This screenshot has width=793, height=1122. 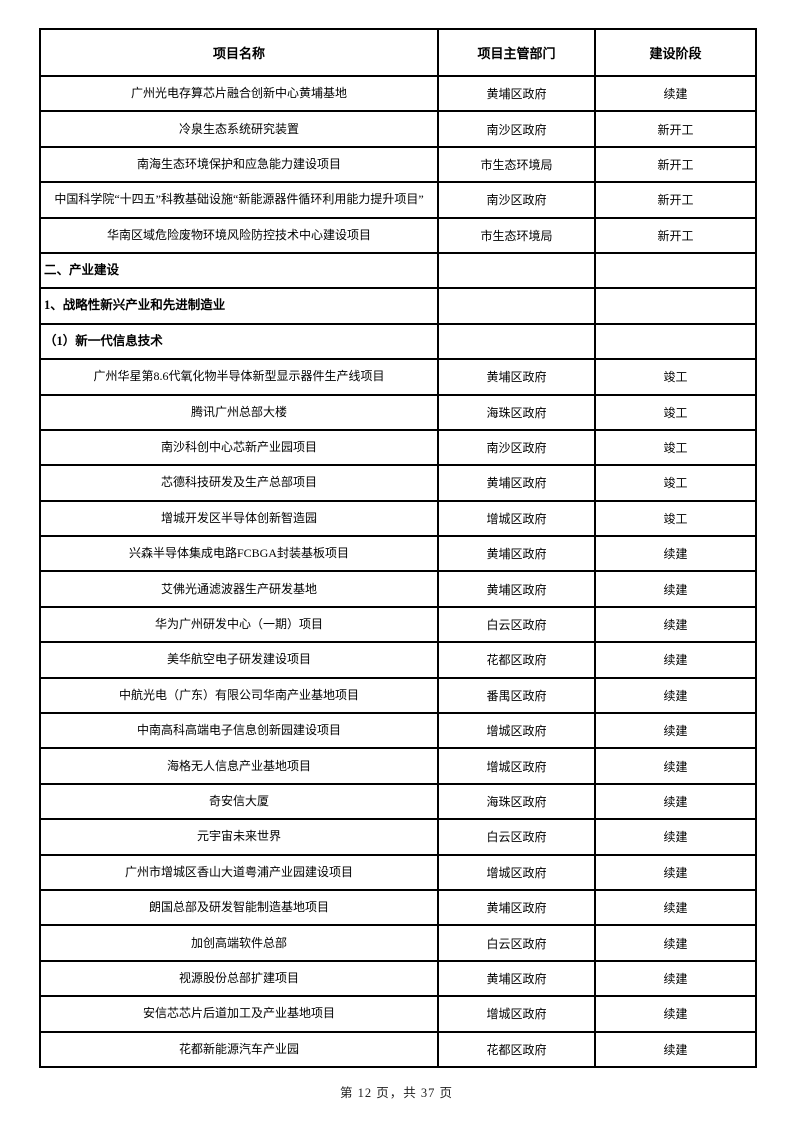 What do you see at coordinates (239, 270) in the screenshot?
I see `section-title-cell: 二、产业建设` at bounding box center [239, 270].